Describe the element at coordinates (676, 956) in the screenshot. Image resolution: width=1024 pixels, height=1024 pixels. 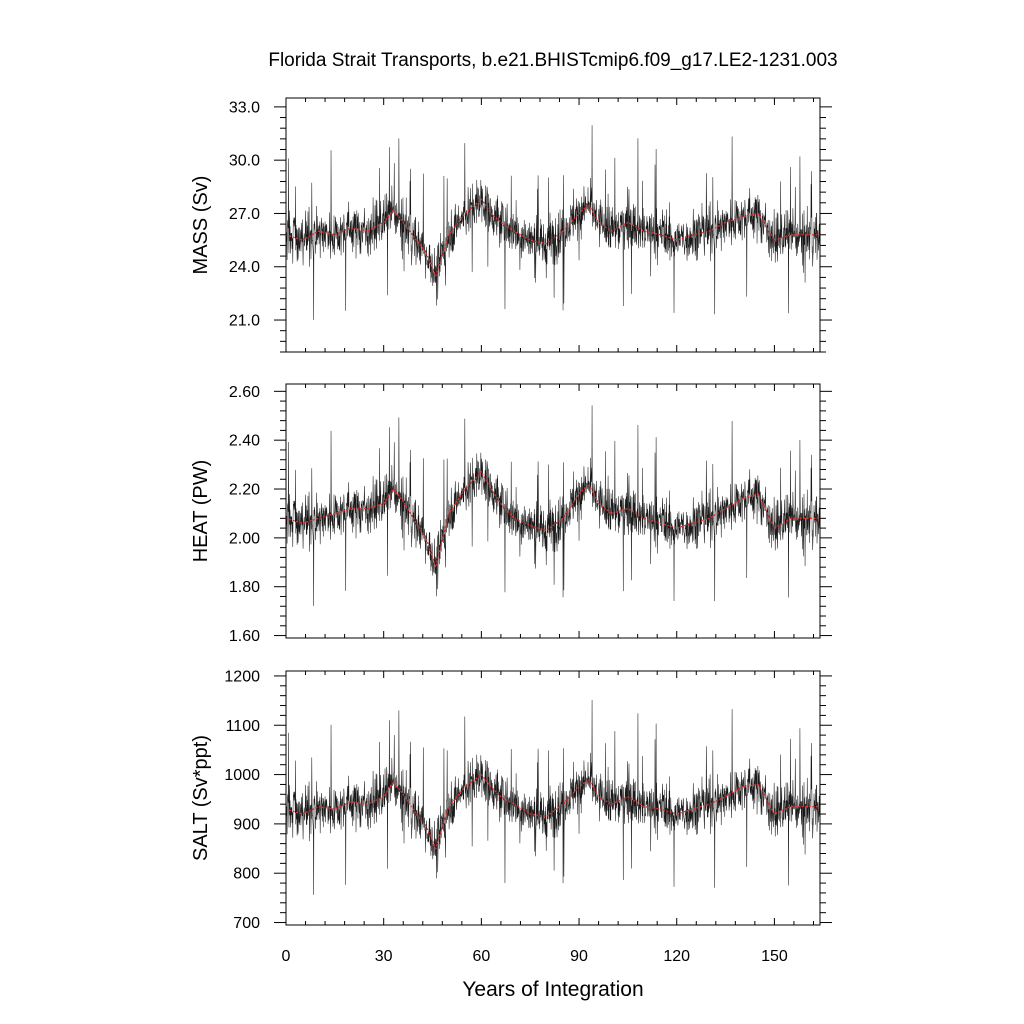
I see `x-tick-label: 120` at that location.